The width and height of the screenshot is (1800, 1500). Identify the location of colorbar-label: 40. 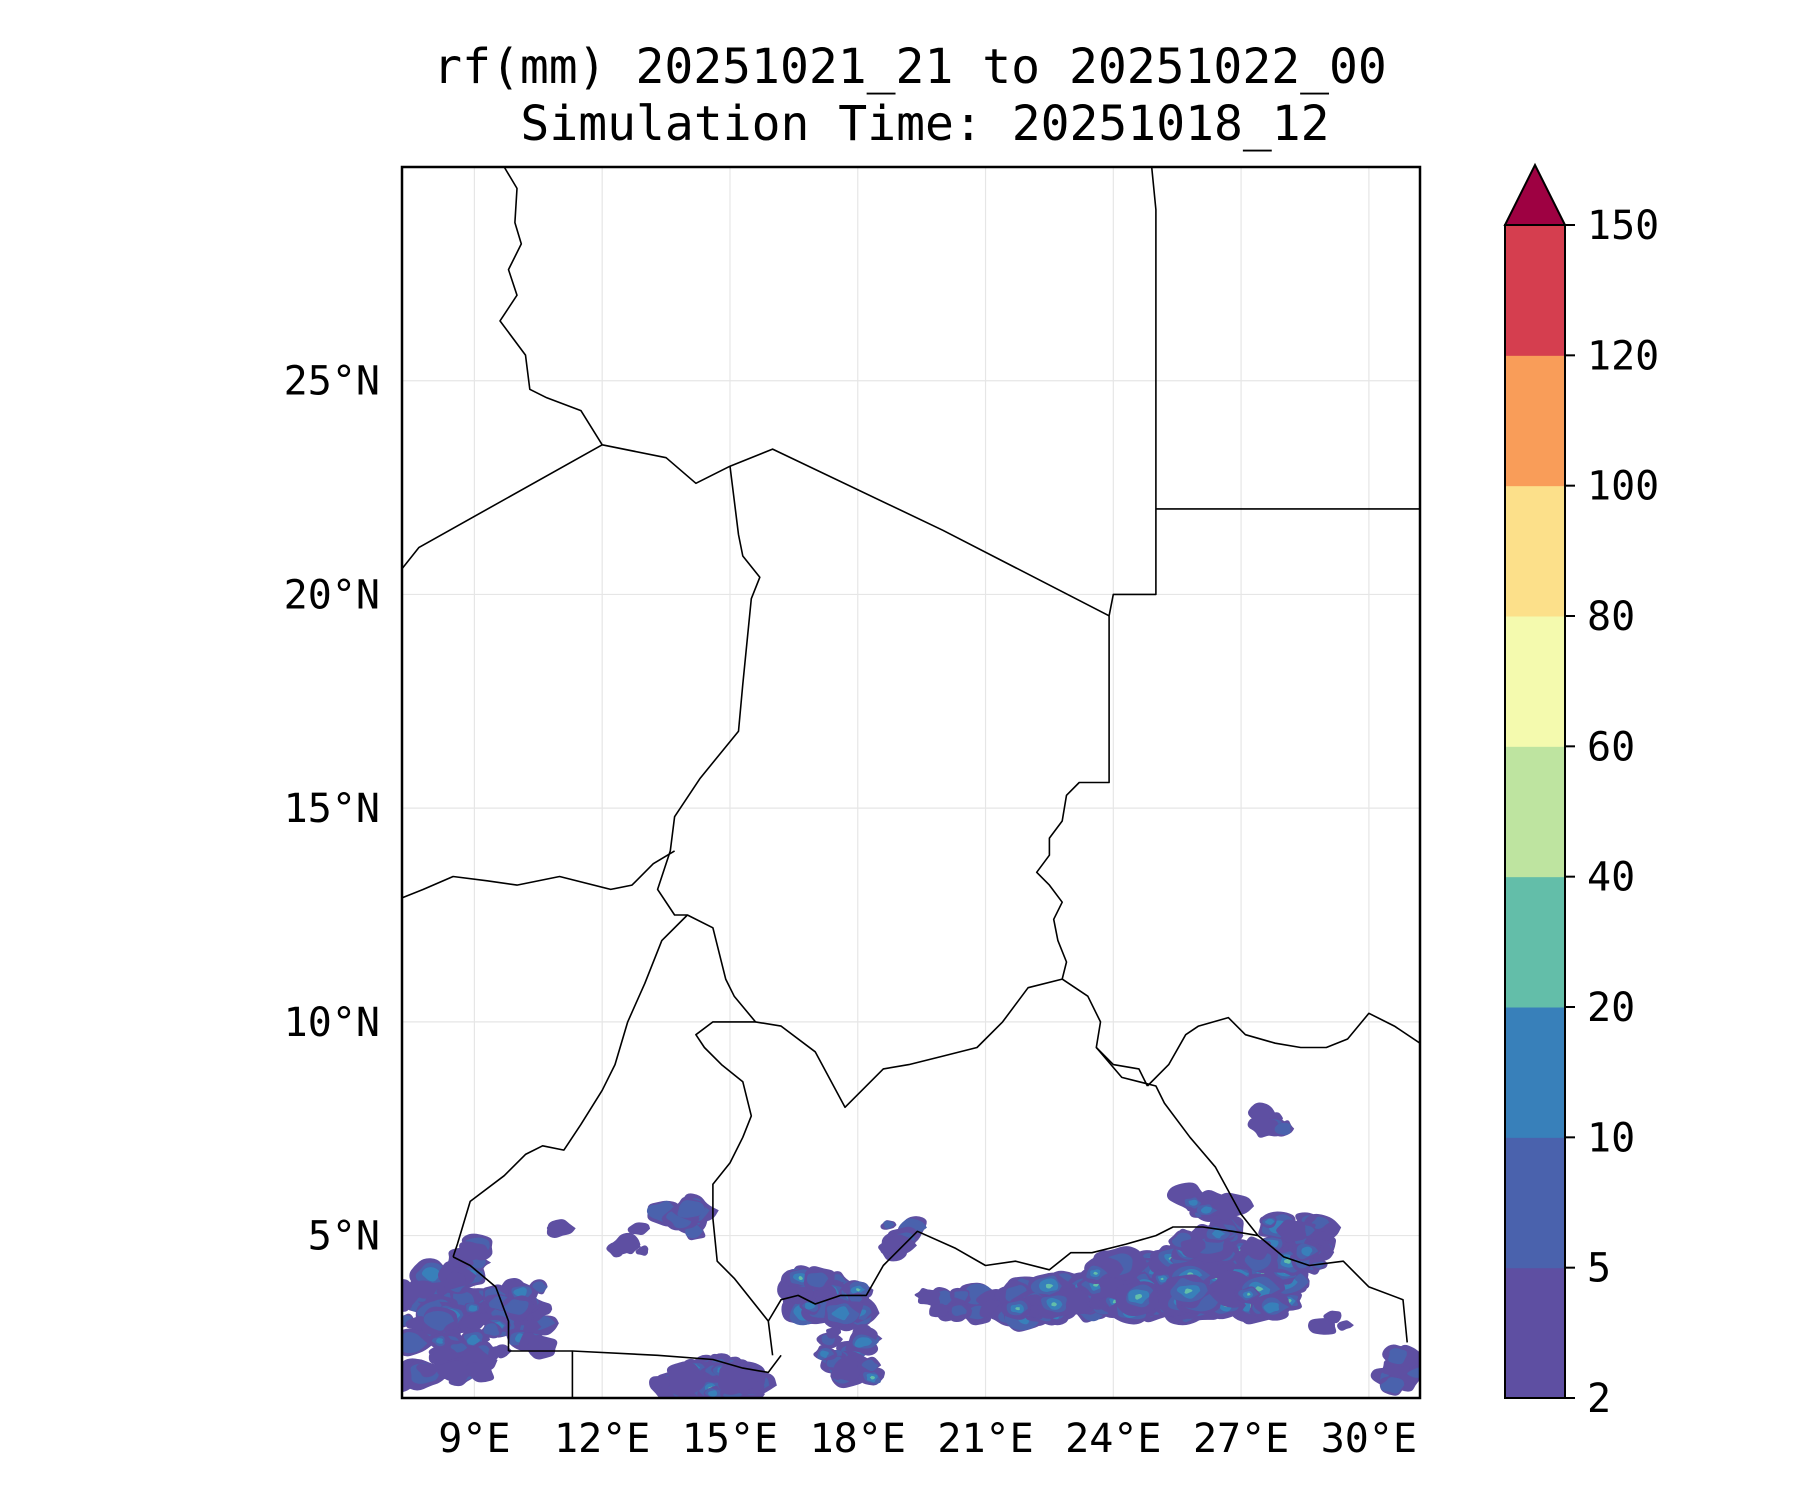
(1611, 878).